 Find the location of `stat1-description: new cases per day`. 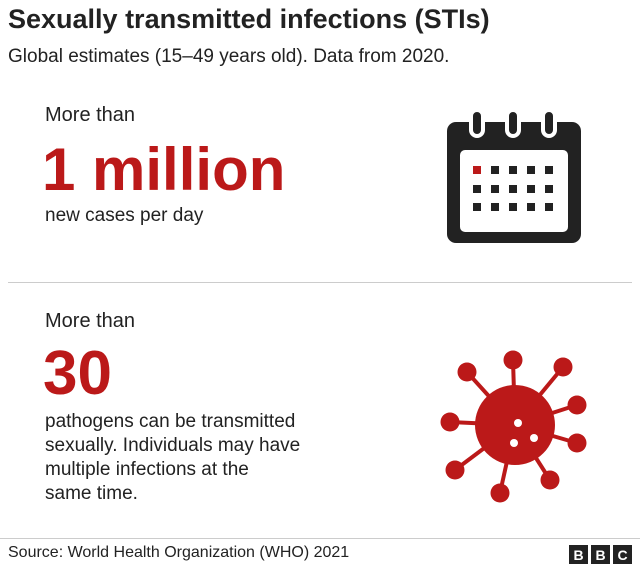

stat1-description: new cases per day is located at coordinates (124, 215).